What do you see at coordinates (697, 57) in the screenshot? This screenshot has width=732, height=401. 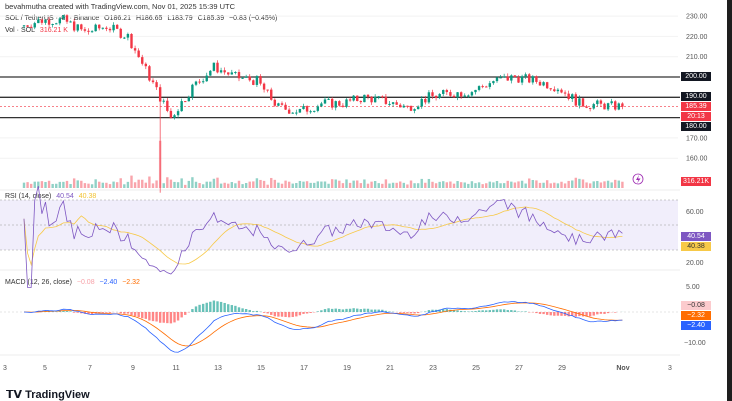 I see `price-scale-label: 210.00` at bounding box center [697, 57].